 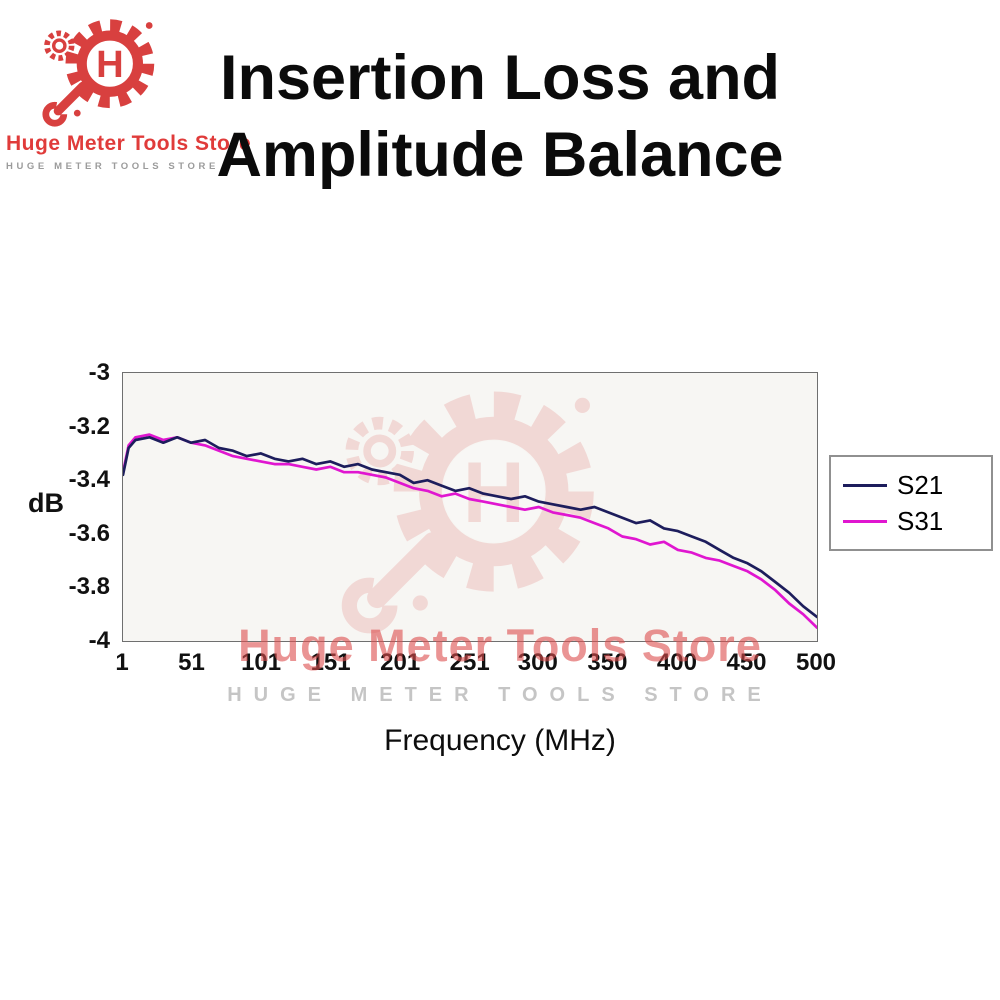 What do you see at coordinates (920, 520) in the screenshot?
I see `legend-label-s31: S31` at bounding box center [920, 520].